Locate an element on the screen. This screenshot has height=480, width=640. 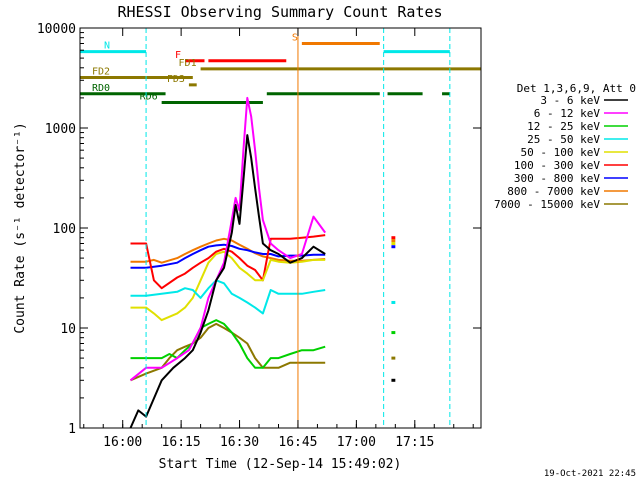
flag-s-label: S is located at coordinates (295, 37).